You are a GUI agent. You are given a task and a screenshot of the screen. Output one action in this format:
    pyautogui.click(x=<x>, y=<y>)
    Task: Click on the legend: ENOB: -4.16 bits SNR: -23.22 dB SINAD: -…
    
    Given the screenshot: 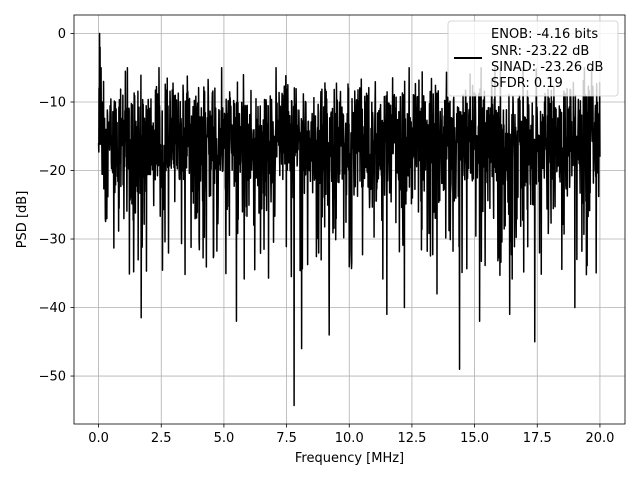 What is the action you would take?
    pyautogui.click(x=533, y=58)
    